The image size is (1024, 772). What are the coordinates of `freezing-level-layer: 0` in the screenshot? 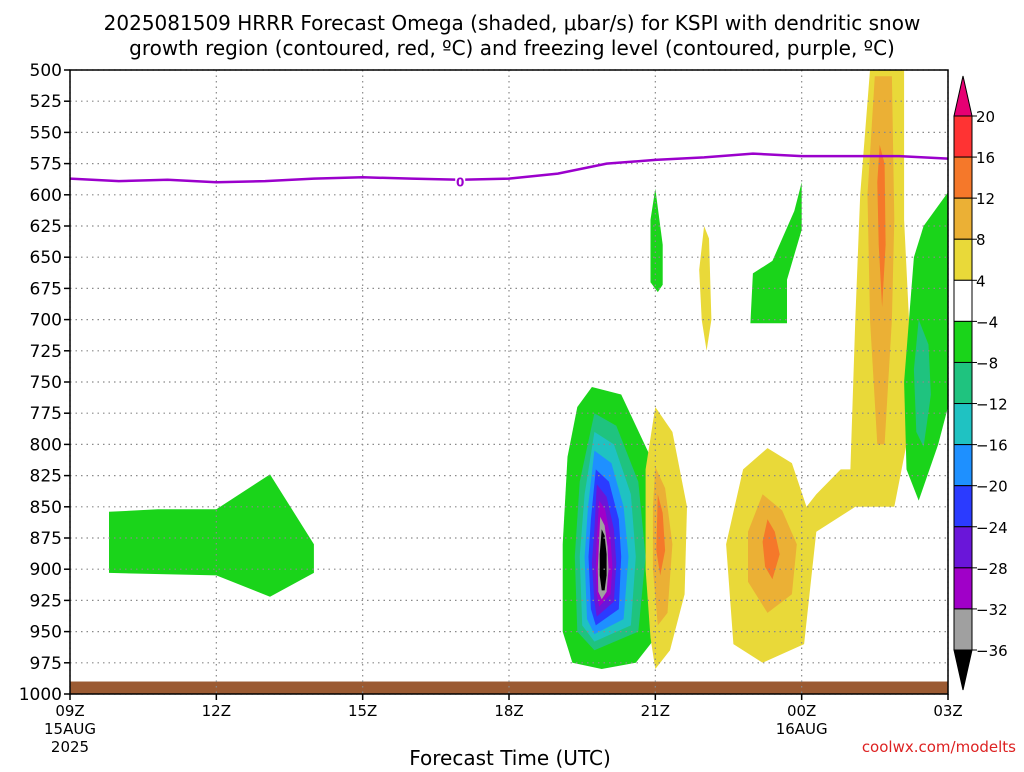 It's located at (509, 171).